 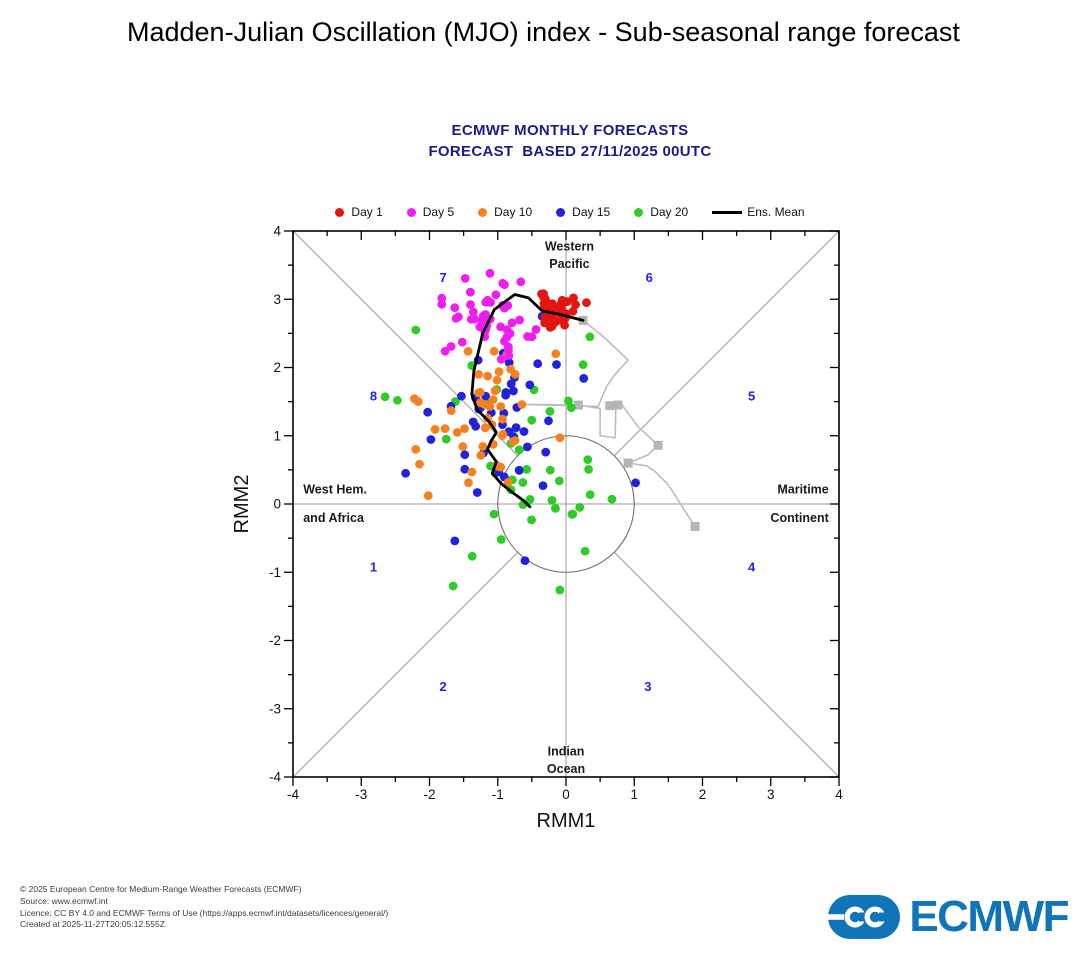 I want to click on phase-label-2: 2, so click(x=443, y=686).